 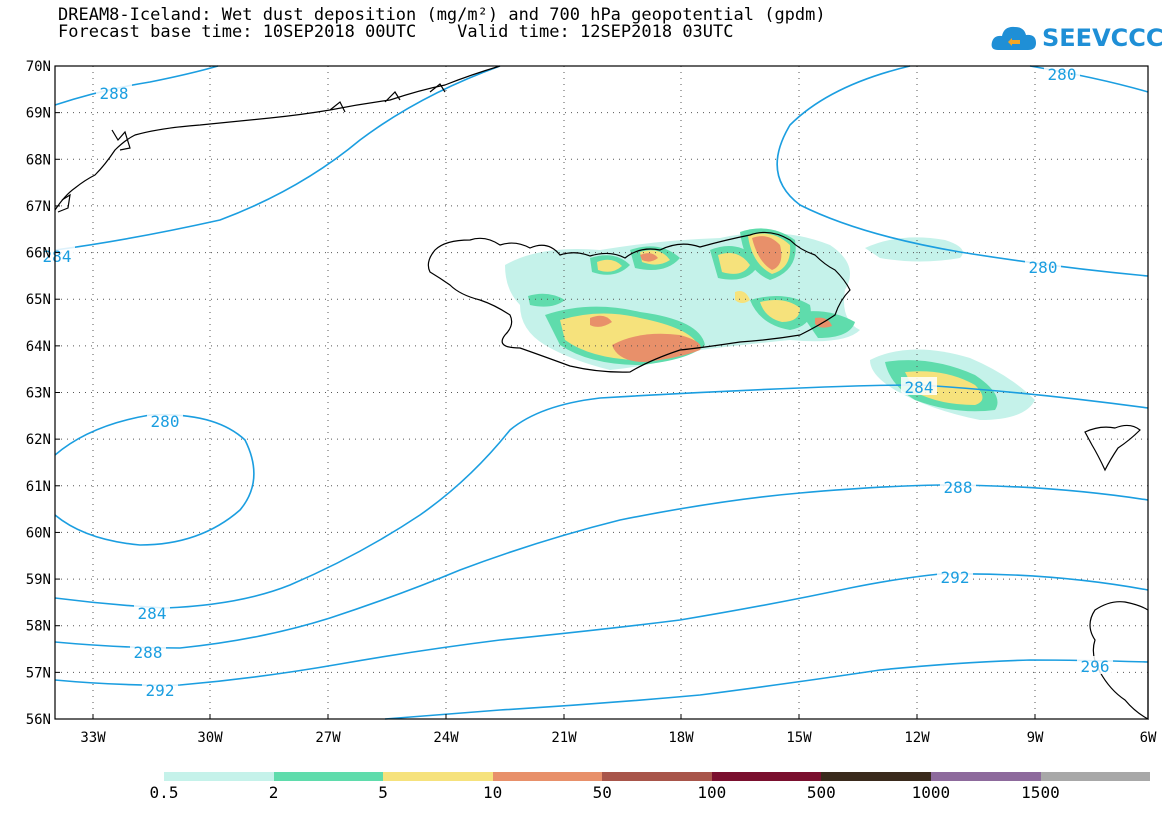 I want to click on latitude-label: 69N, so click(x=38, y=114).